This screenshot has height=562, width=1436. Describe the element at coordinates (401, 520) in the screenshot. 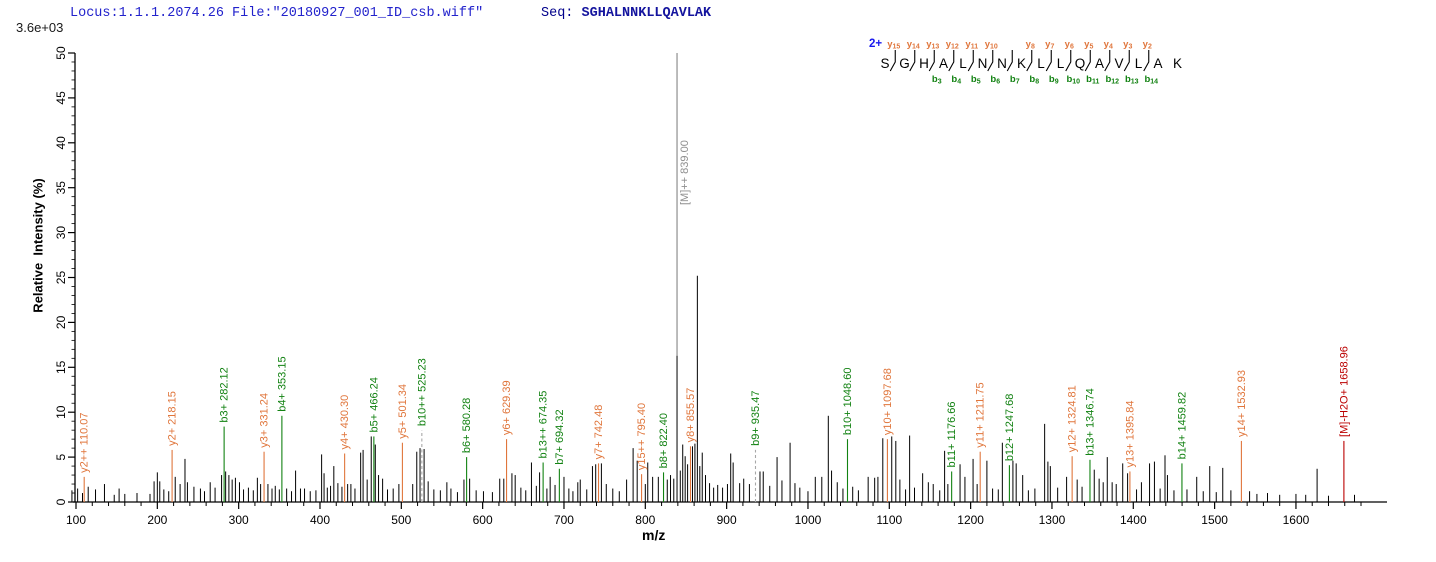

I see `x-tick-label: 500` at that location.